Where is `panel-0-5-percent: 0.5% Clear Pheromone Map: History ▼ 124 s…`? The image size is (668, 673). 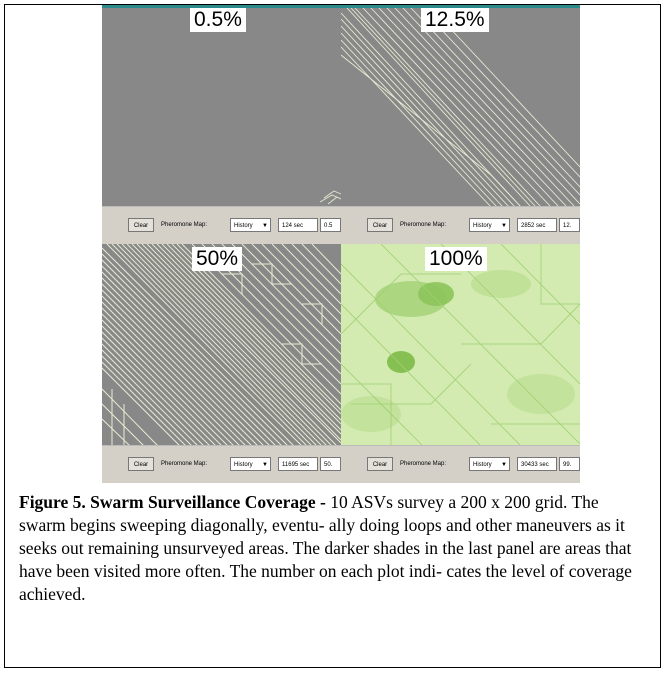 panel-0-5-percent: 0.5% Clear Pheromone Map: History ▼ 124 s… is located at coordinates (221, 124).